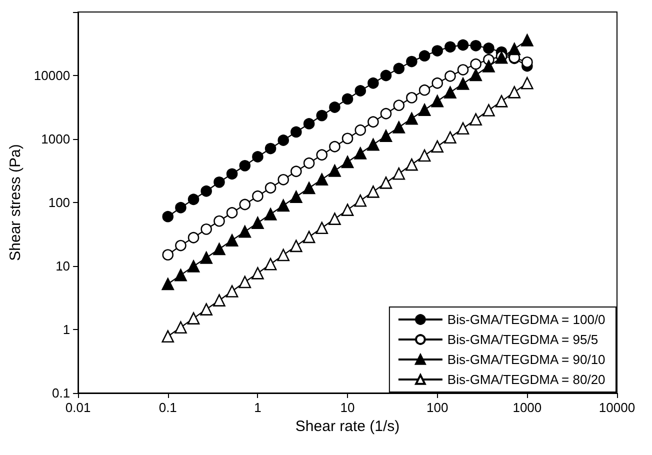 This screenshot has height=455, width=652. Describe the element at coordinates (66, 329) in the screenshot. I see `y-tick-label: 1` at that location.